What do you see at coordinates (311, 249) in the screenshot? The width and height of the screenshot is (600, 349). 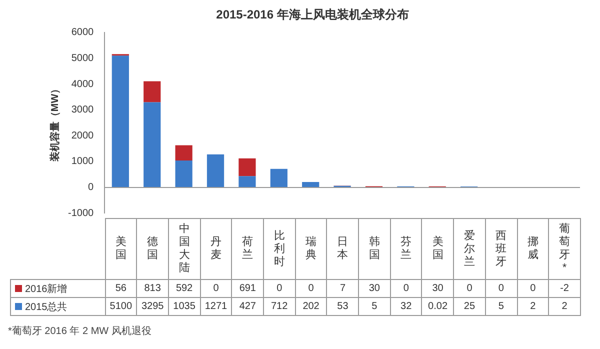 I see `x-tick-label: 瑞典` at bounding box center [311, 249].